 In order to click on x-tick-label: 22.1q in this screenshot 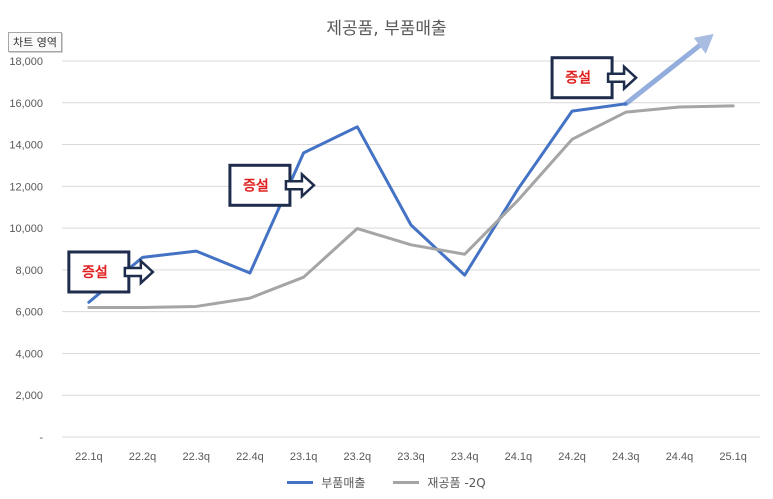, I will do `click(89, 457)`.